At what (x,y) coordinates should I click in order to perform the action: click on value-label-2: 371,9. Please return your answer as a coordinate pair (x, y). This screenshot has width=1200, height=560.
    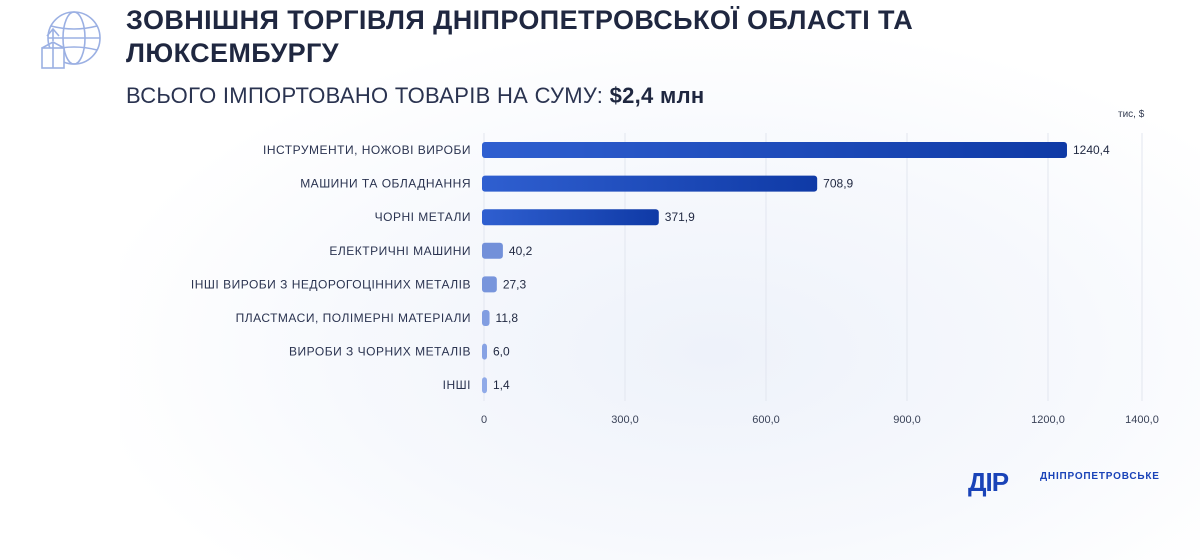
    Looking at the image, I should click on (680, 217).